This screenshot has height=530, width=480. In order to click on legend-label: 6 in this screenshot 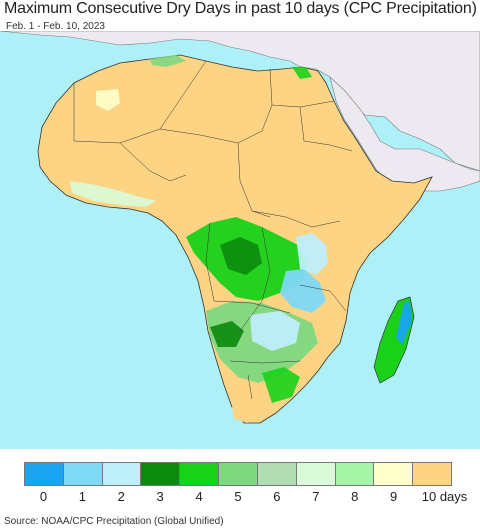, I will do `click(277, 496)`.